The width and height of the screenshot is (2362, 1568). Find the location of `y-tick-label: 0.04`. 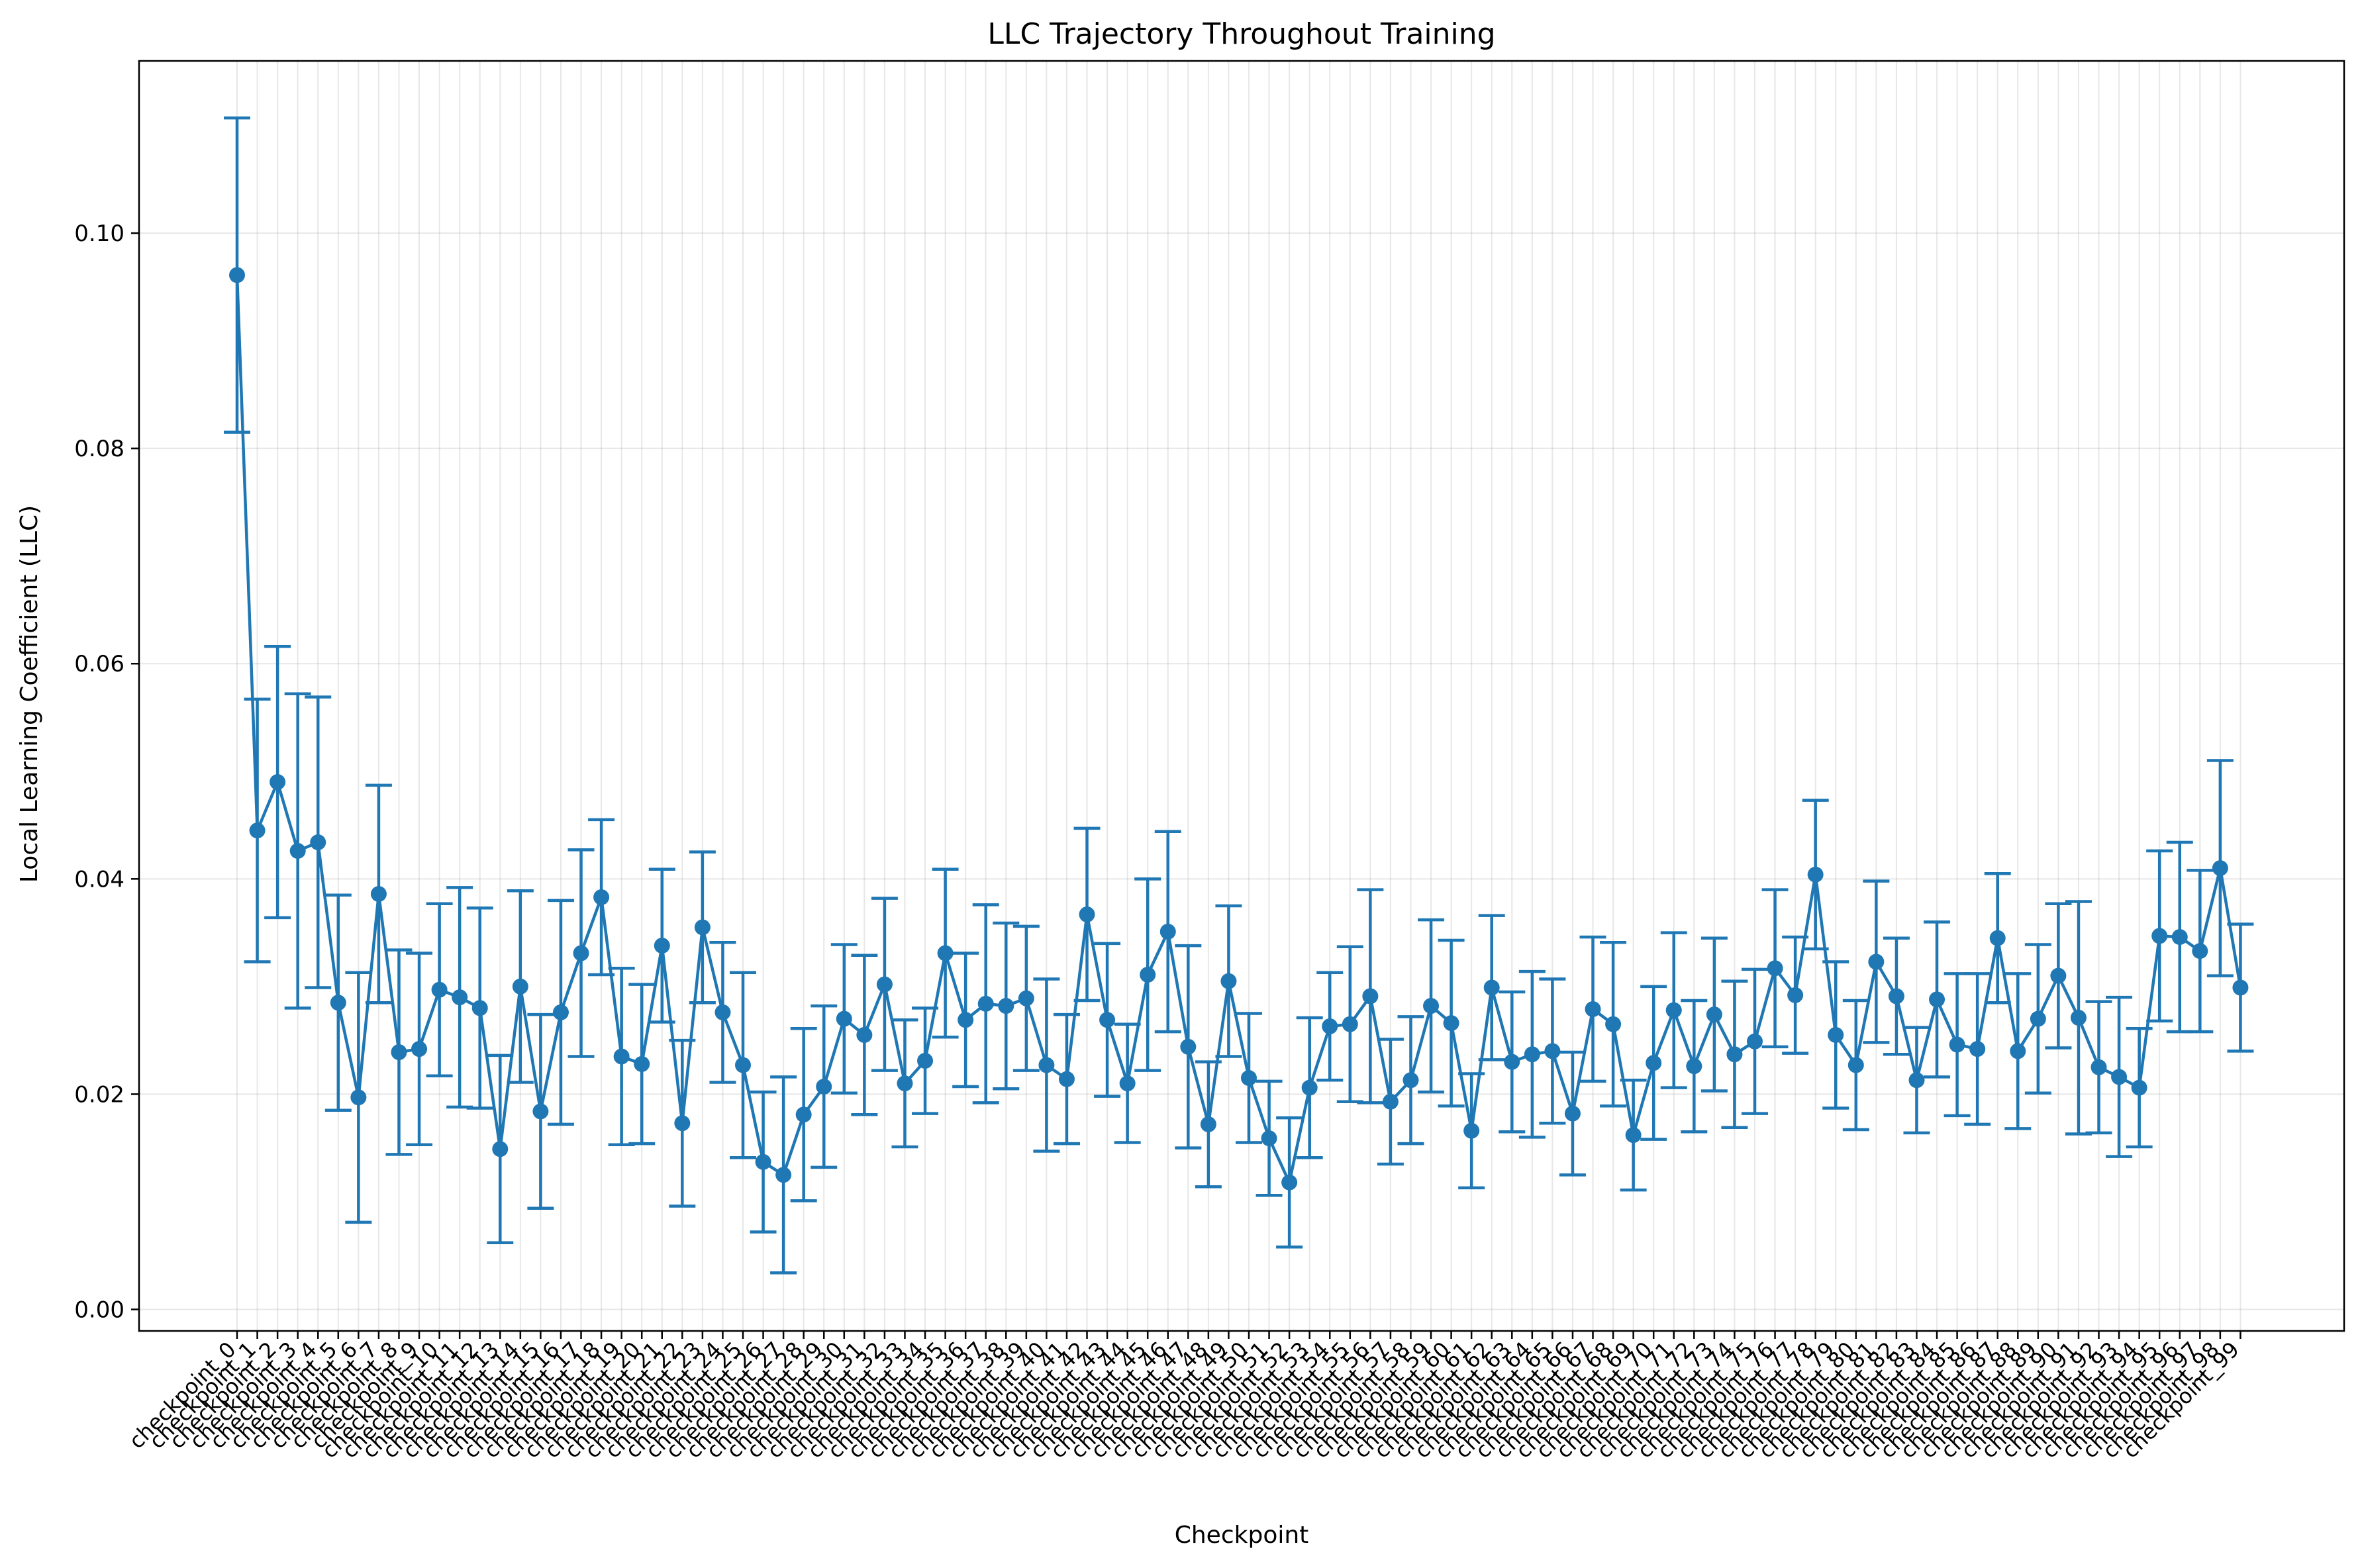

y-tick-label: 0.04 is located at coordinates (99, 879).